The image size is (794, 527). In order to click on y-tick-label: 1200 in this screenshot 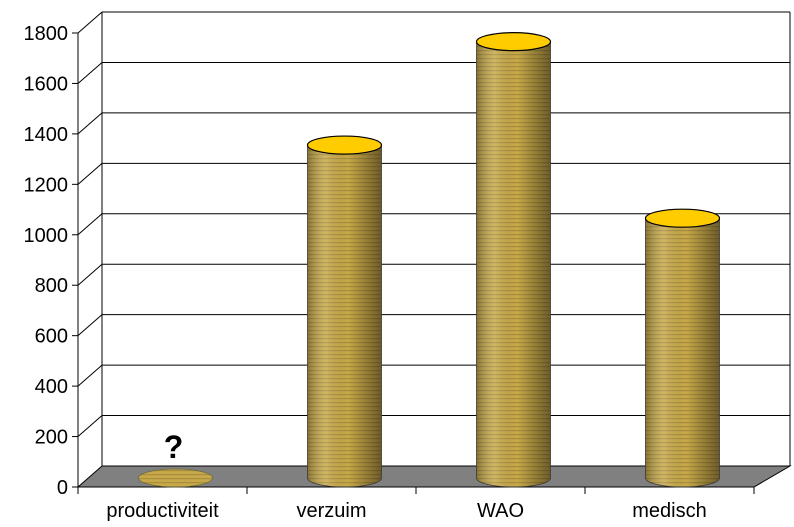, I will do `click(46, 185)`.